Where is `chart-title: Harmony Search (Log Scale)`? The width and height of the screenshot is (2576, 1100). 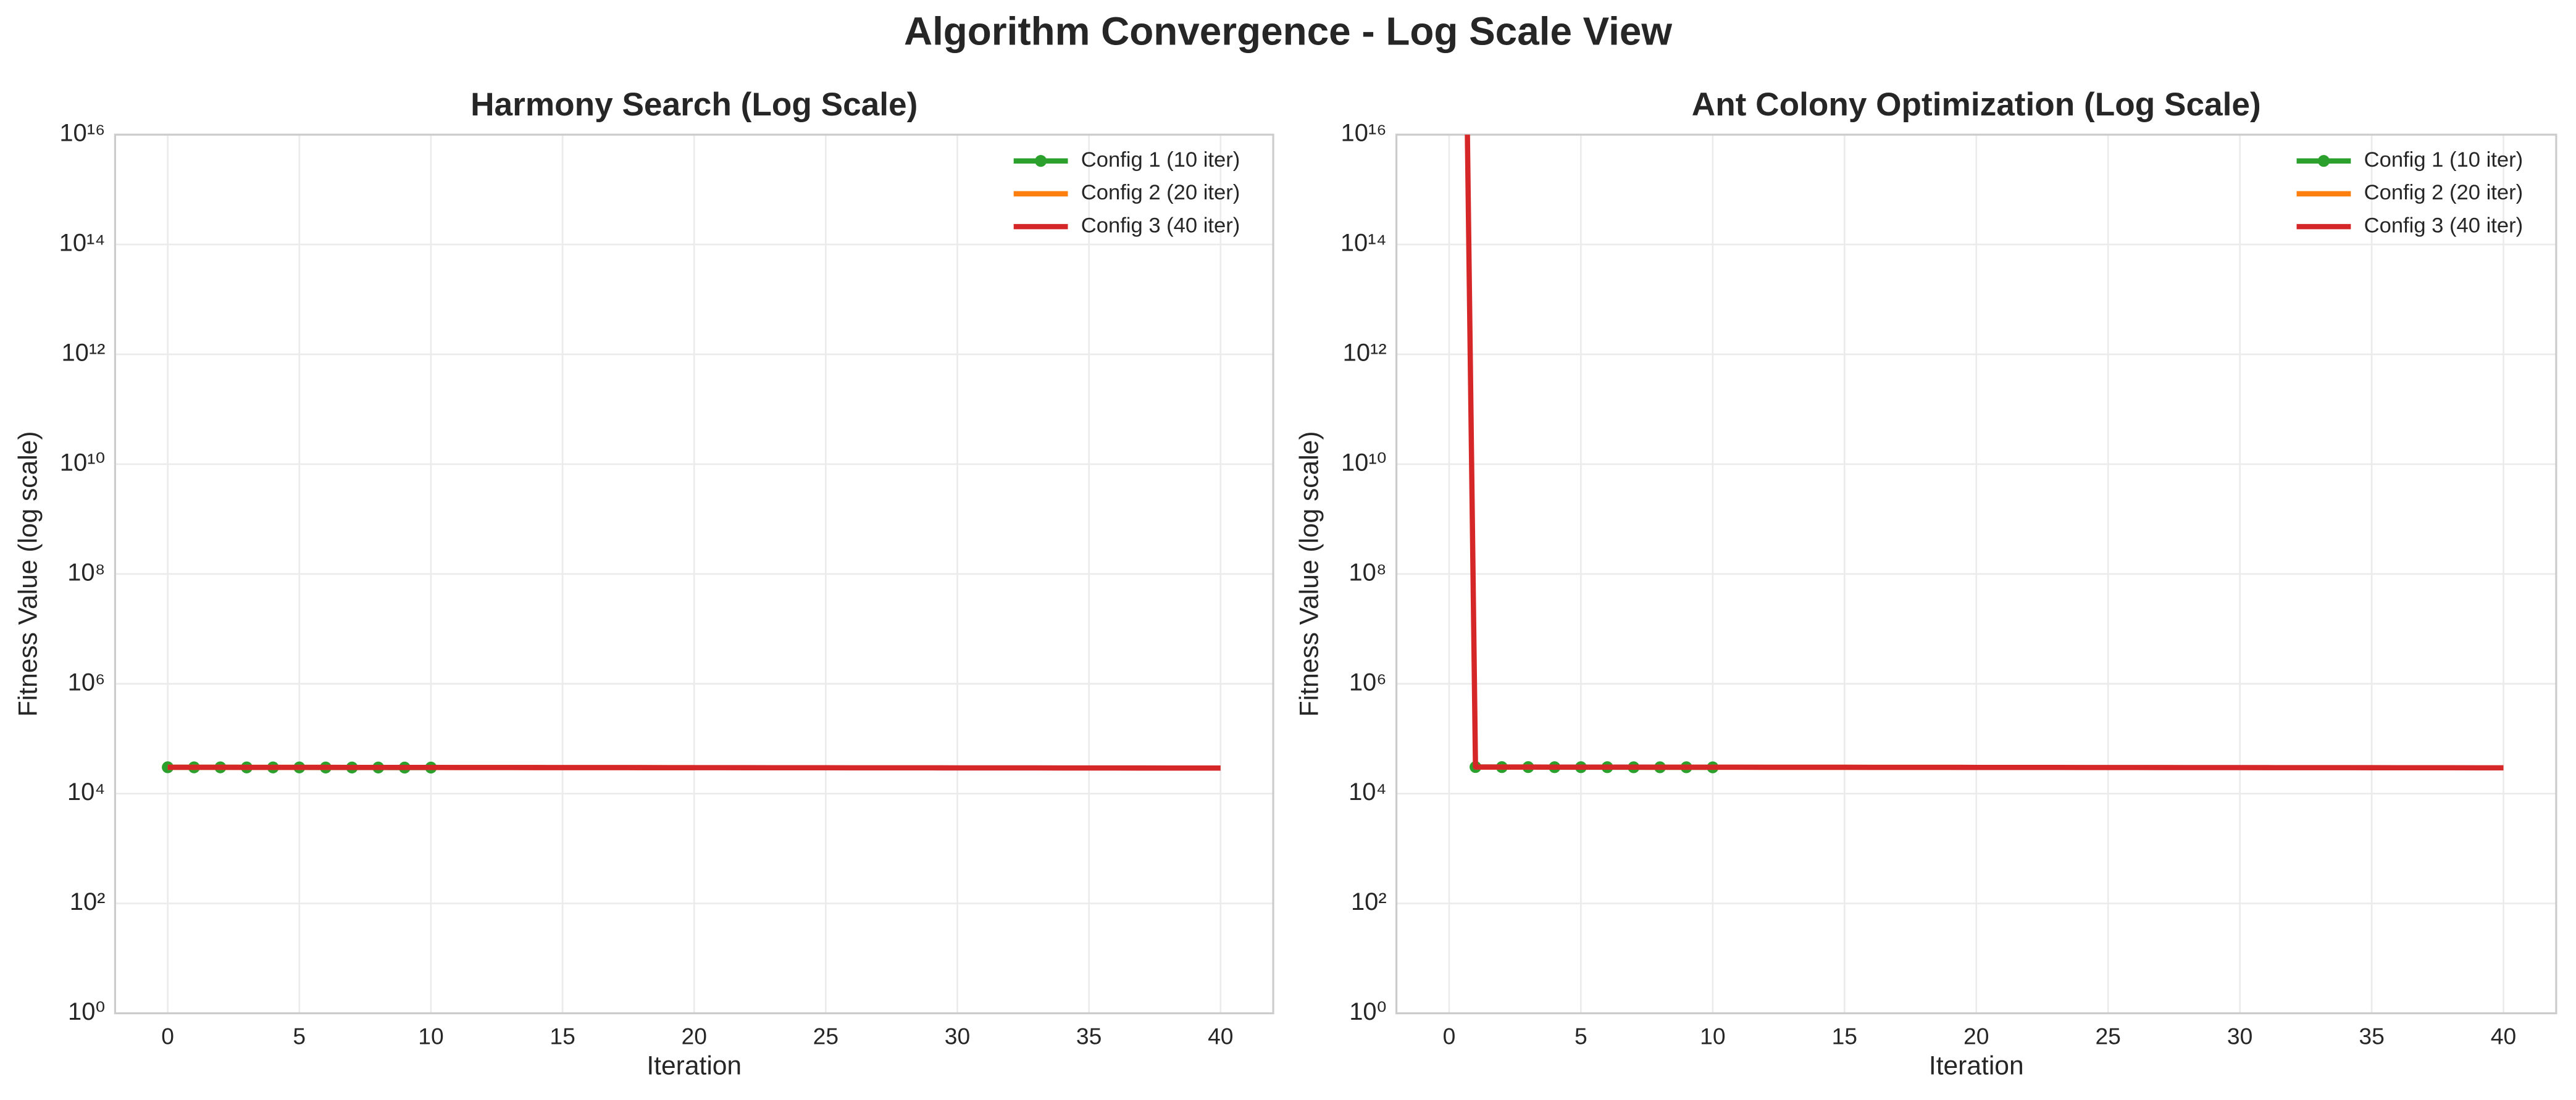
chart-title: Harmony Search (Log Scale) is located at coordinates (694, 104).